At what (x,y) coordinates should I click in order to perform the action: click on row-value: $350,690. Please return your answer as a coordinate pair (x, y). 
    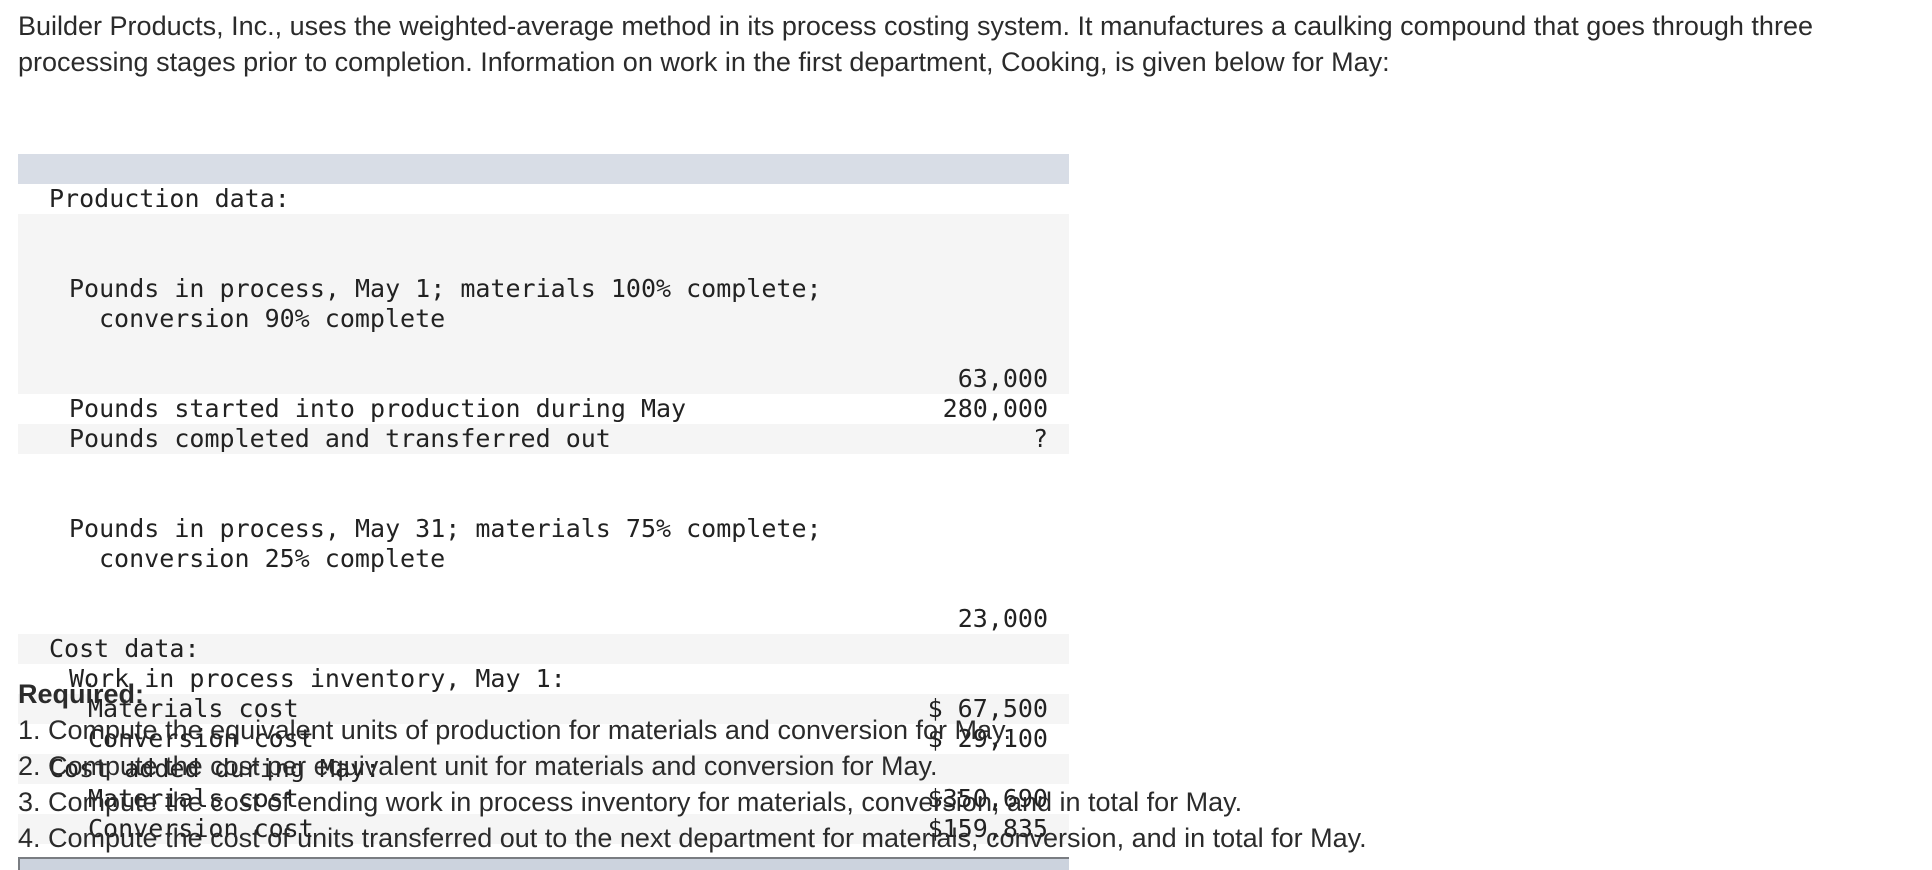
    Looking at the image, I should click on (987, 798).